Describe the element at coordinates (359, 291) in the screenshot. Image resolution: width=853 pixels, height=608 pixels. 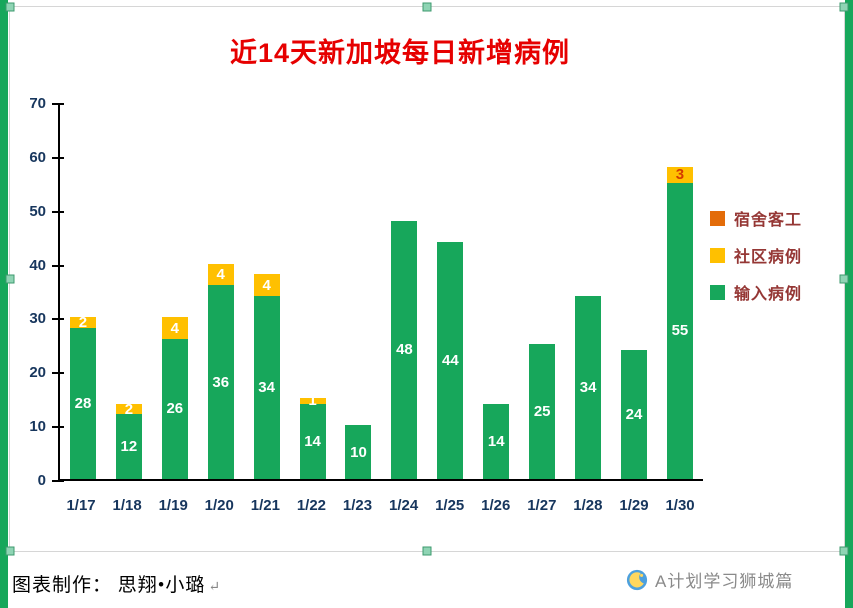
I see `bar-1-23: 10` at that location.